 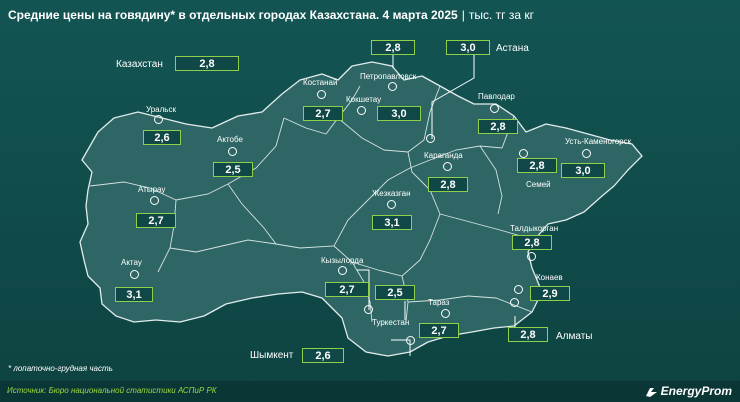 I want to click on city-name-kyzylorda: Кызылорда, so click(x=342, y=260).